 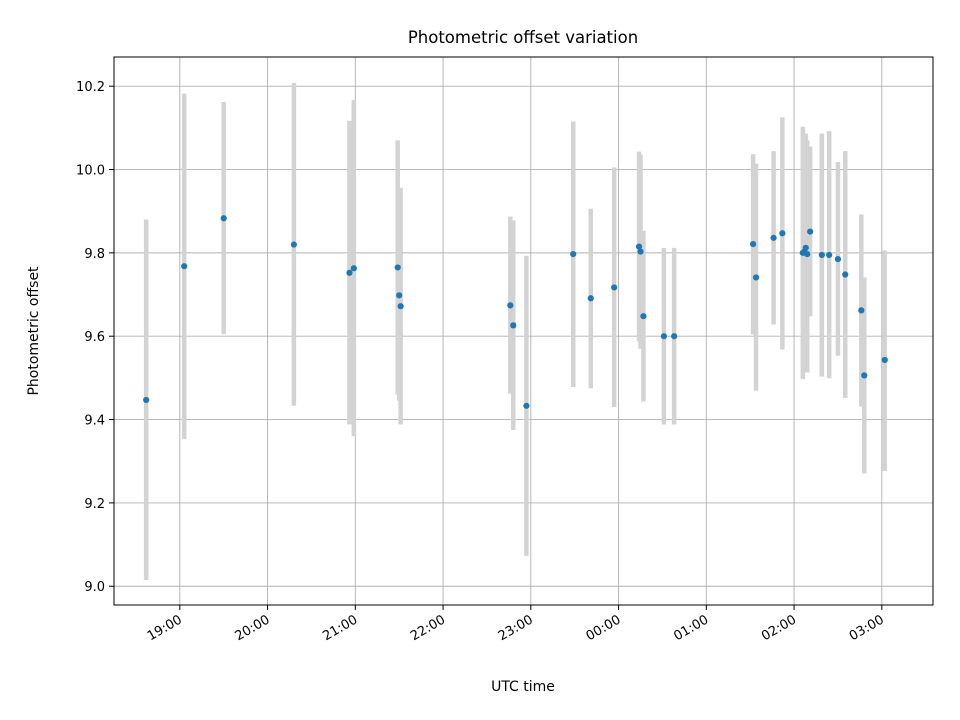 What do you see at coordinates (516, 628) in the screenshot?
I see `x-tick-label: 23:00` at bounding box center [516, 628].